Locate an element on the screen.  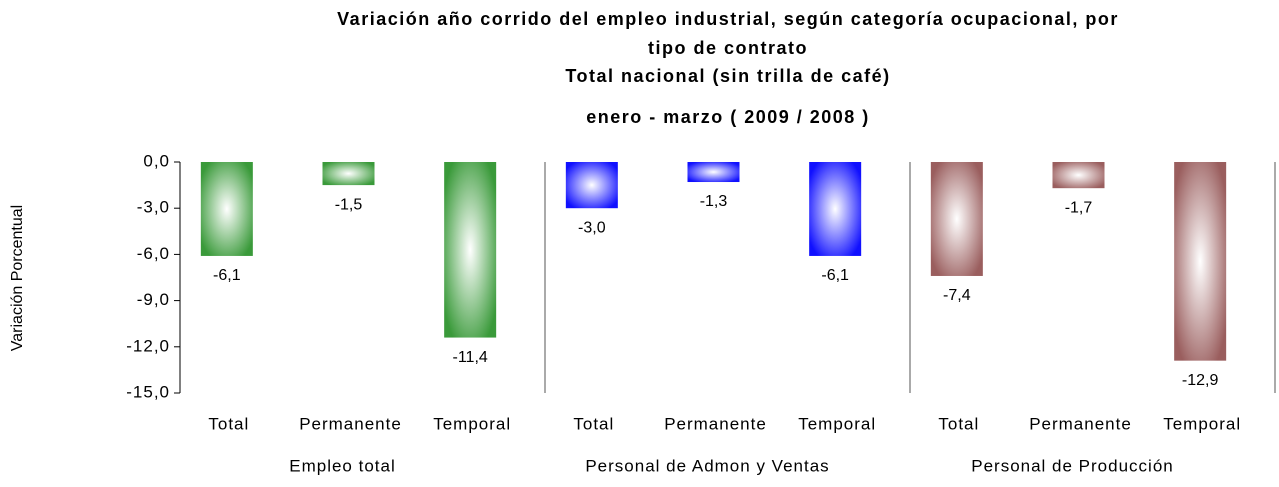
value-label: -1,7 is located at coordinates (1079, 207).